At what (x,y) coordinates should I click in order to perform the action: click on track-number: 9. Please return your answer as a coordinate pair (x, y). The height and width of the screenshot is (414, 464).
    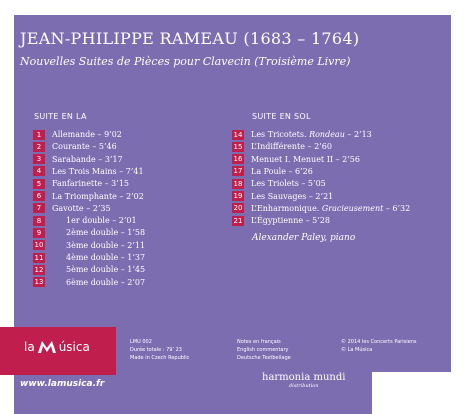
    Looking at the image, I should click on (39, 232).